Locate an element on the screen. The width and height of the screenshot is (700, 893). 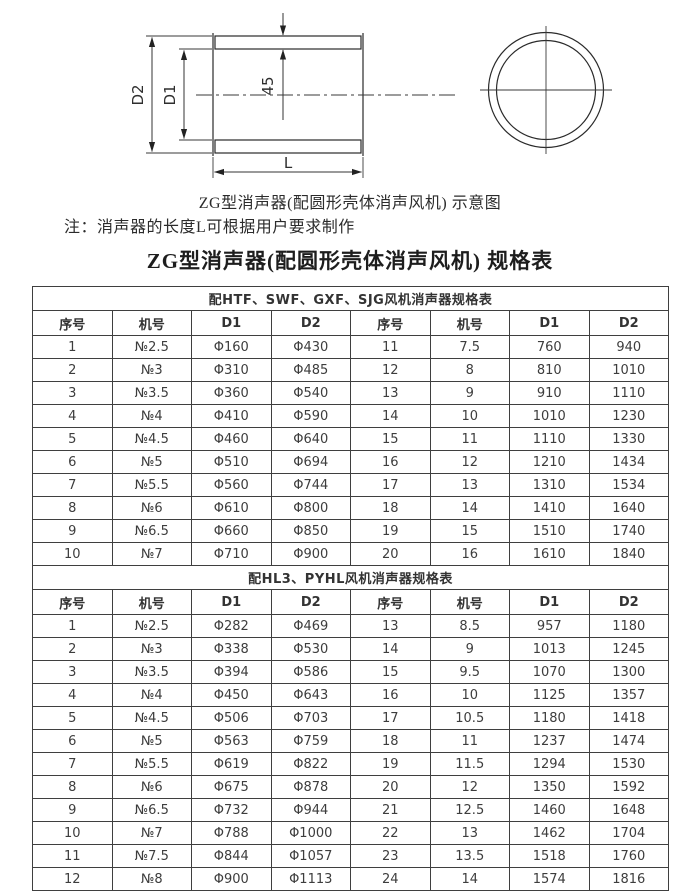
table-cell: 23 is located at coordinates (390, 856).